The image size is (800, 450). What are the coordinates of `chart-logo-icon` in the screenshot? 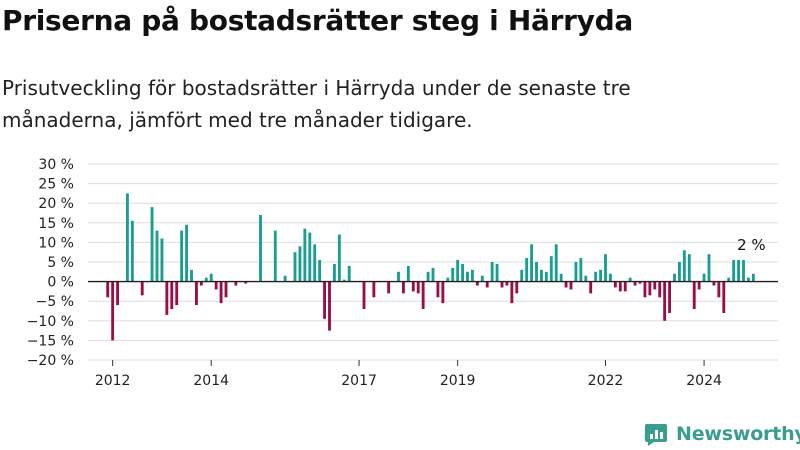 It's located at (656, 435).